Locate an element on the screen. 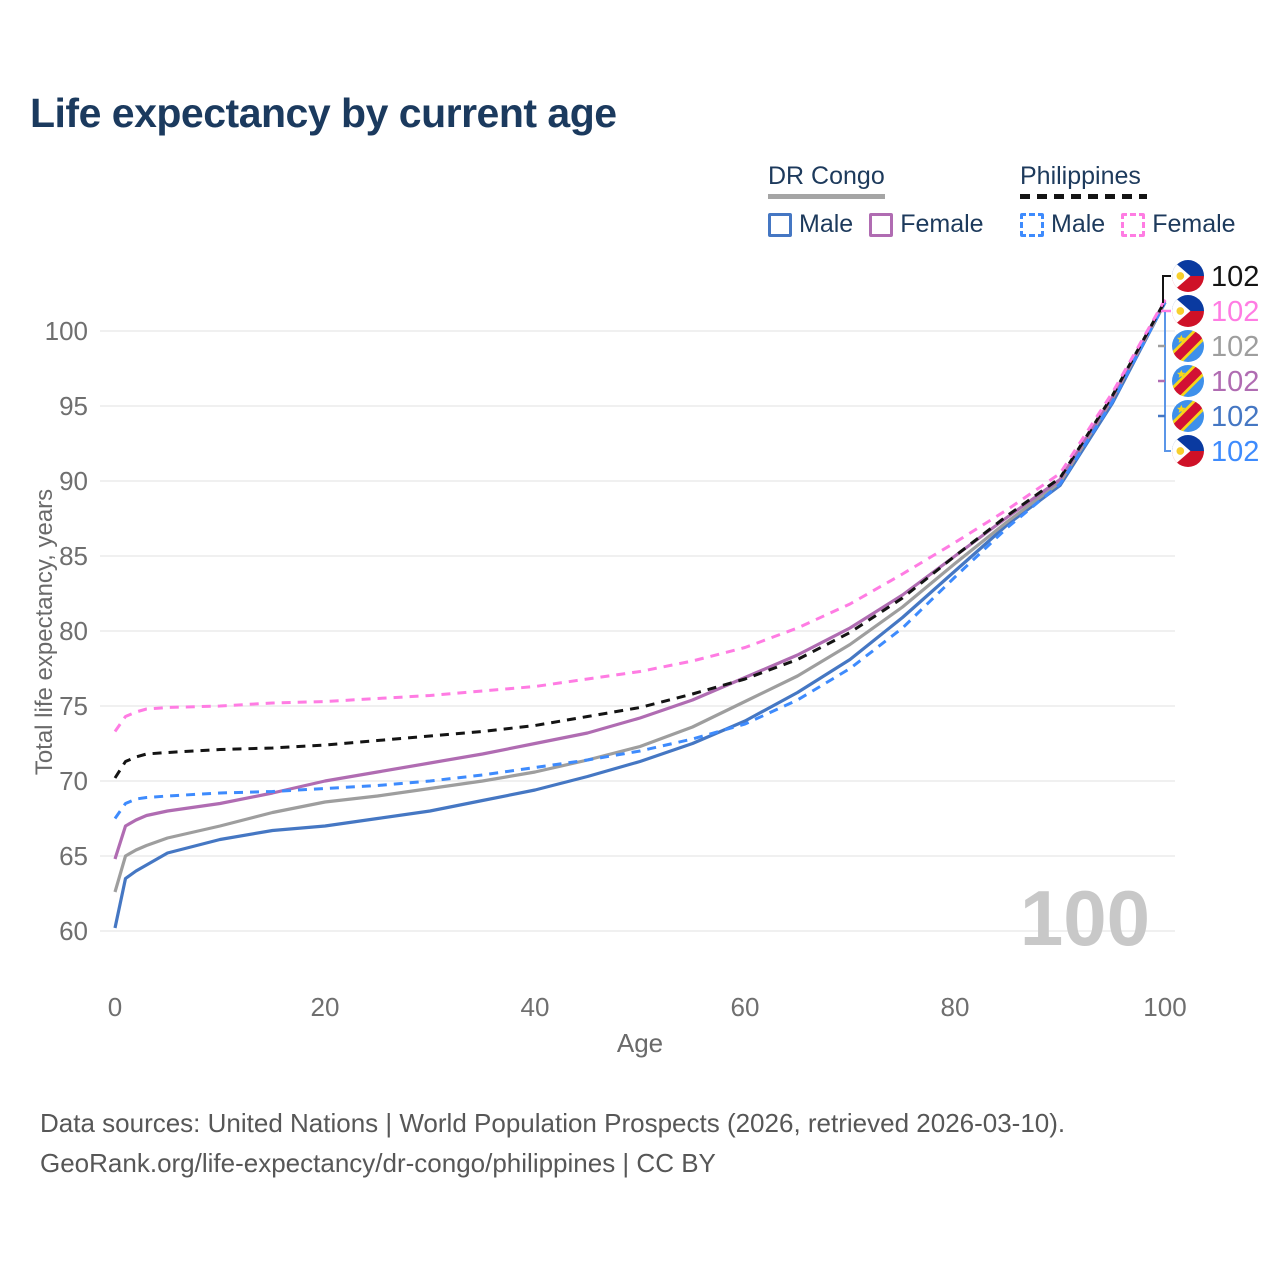 This screenshot has width=1280, height=1280. end-label-value-drc-female: 102 is located at coordinates (1235, 382).